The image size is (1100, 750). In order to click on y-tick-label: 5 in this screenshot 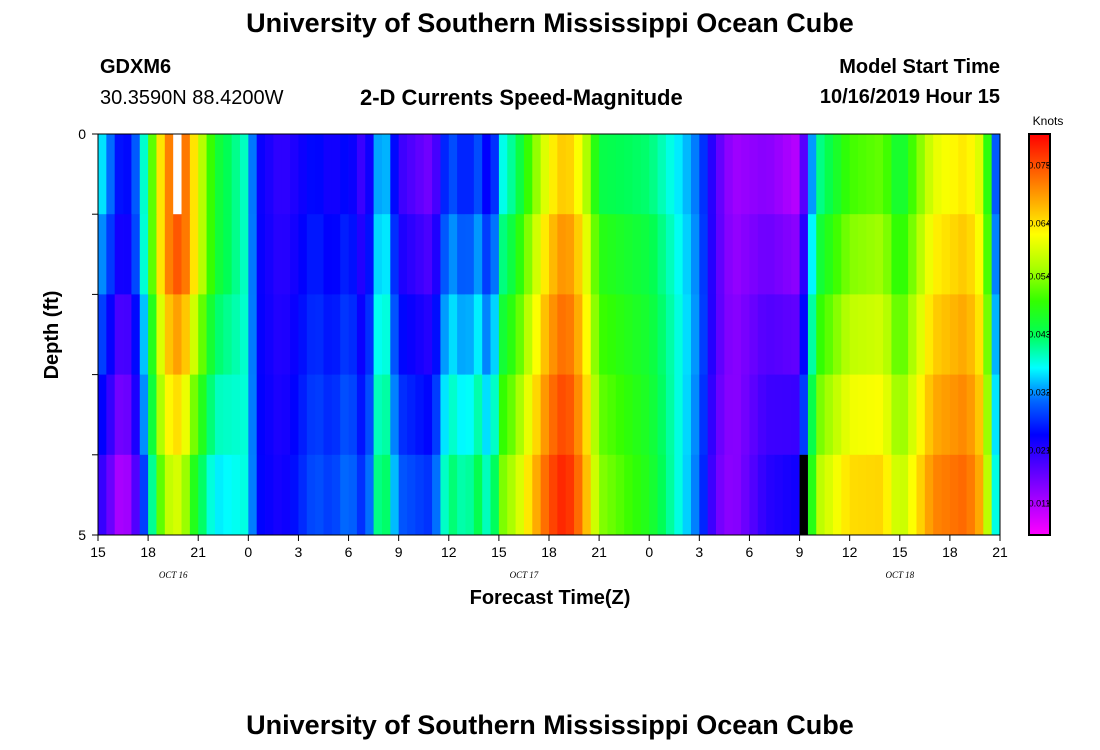, I will do `click(82, 535)`.